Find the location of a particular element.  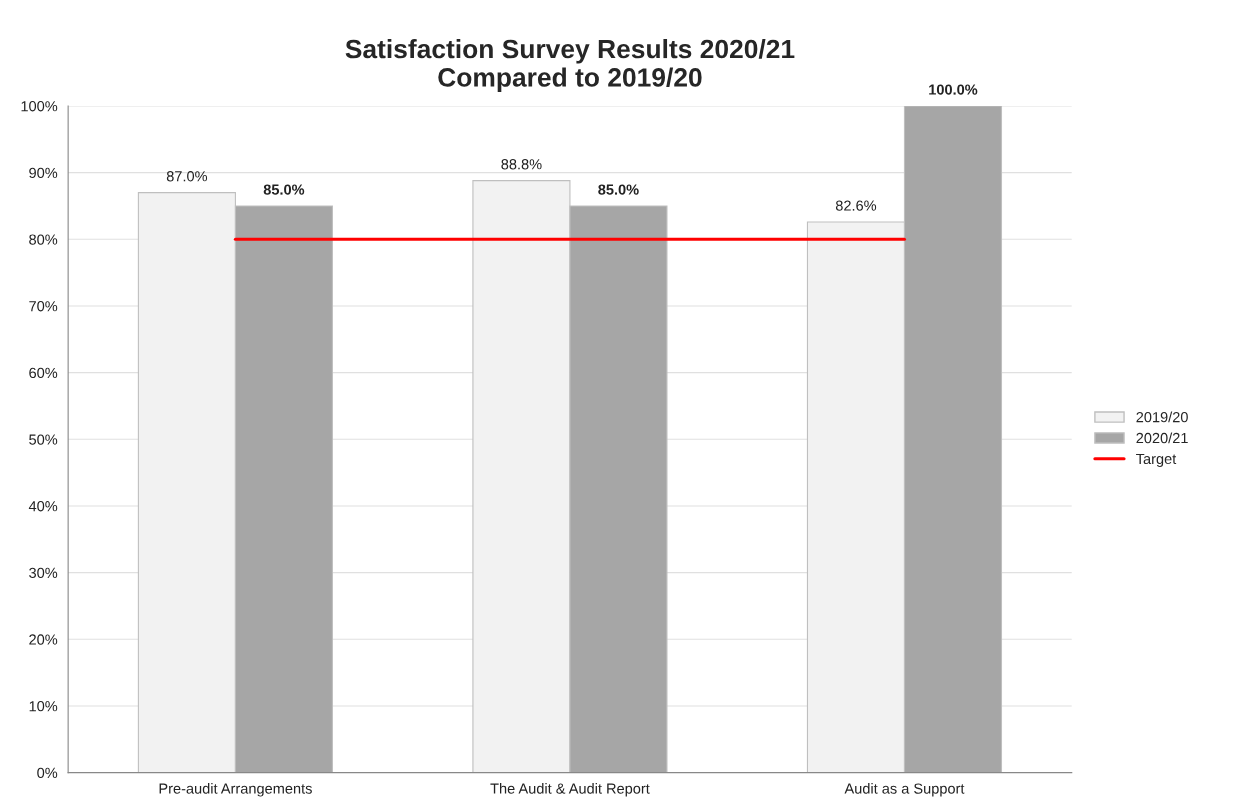

y-tick-label: 80% is located at coordinates (43, 239).